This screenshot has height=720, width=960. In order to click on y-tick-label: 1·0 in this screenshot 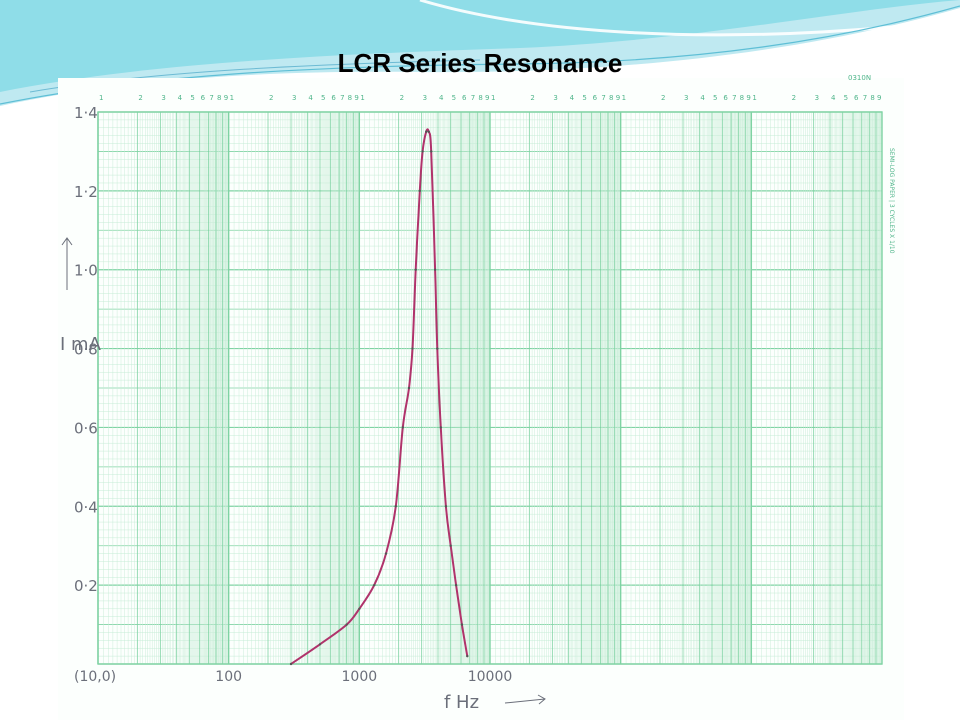, I will do `click(86, 271)`.